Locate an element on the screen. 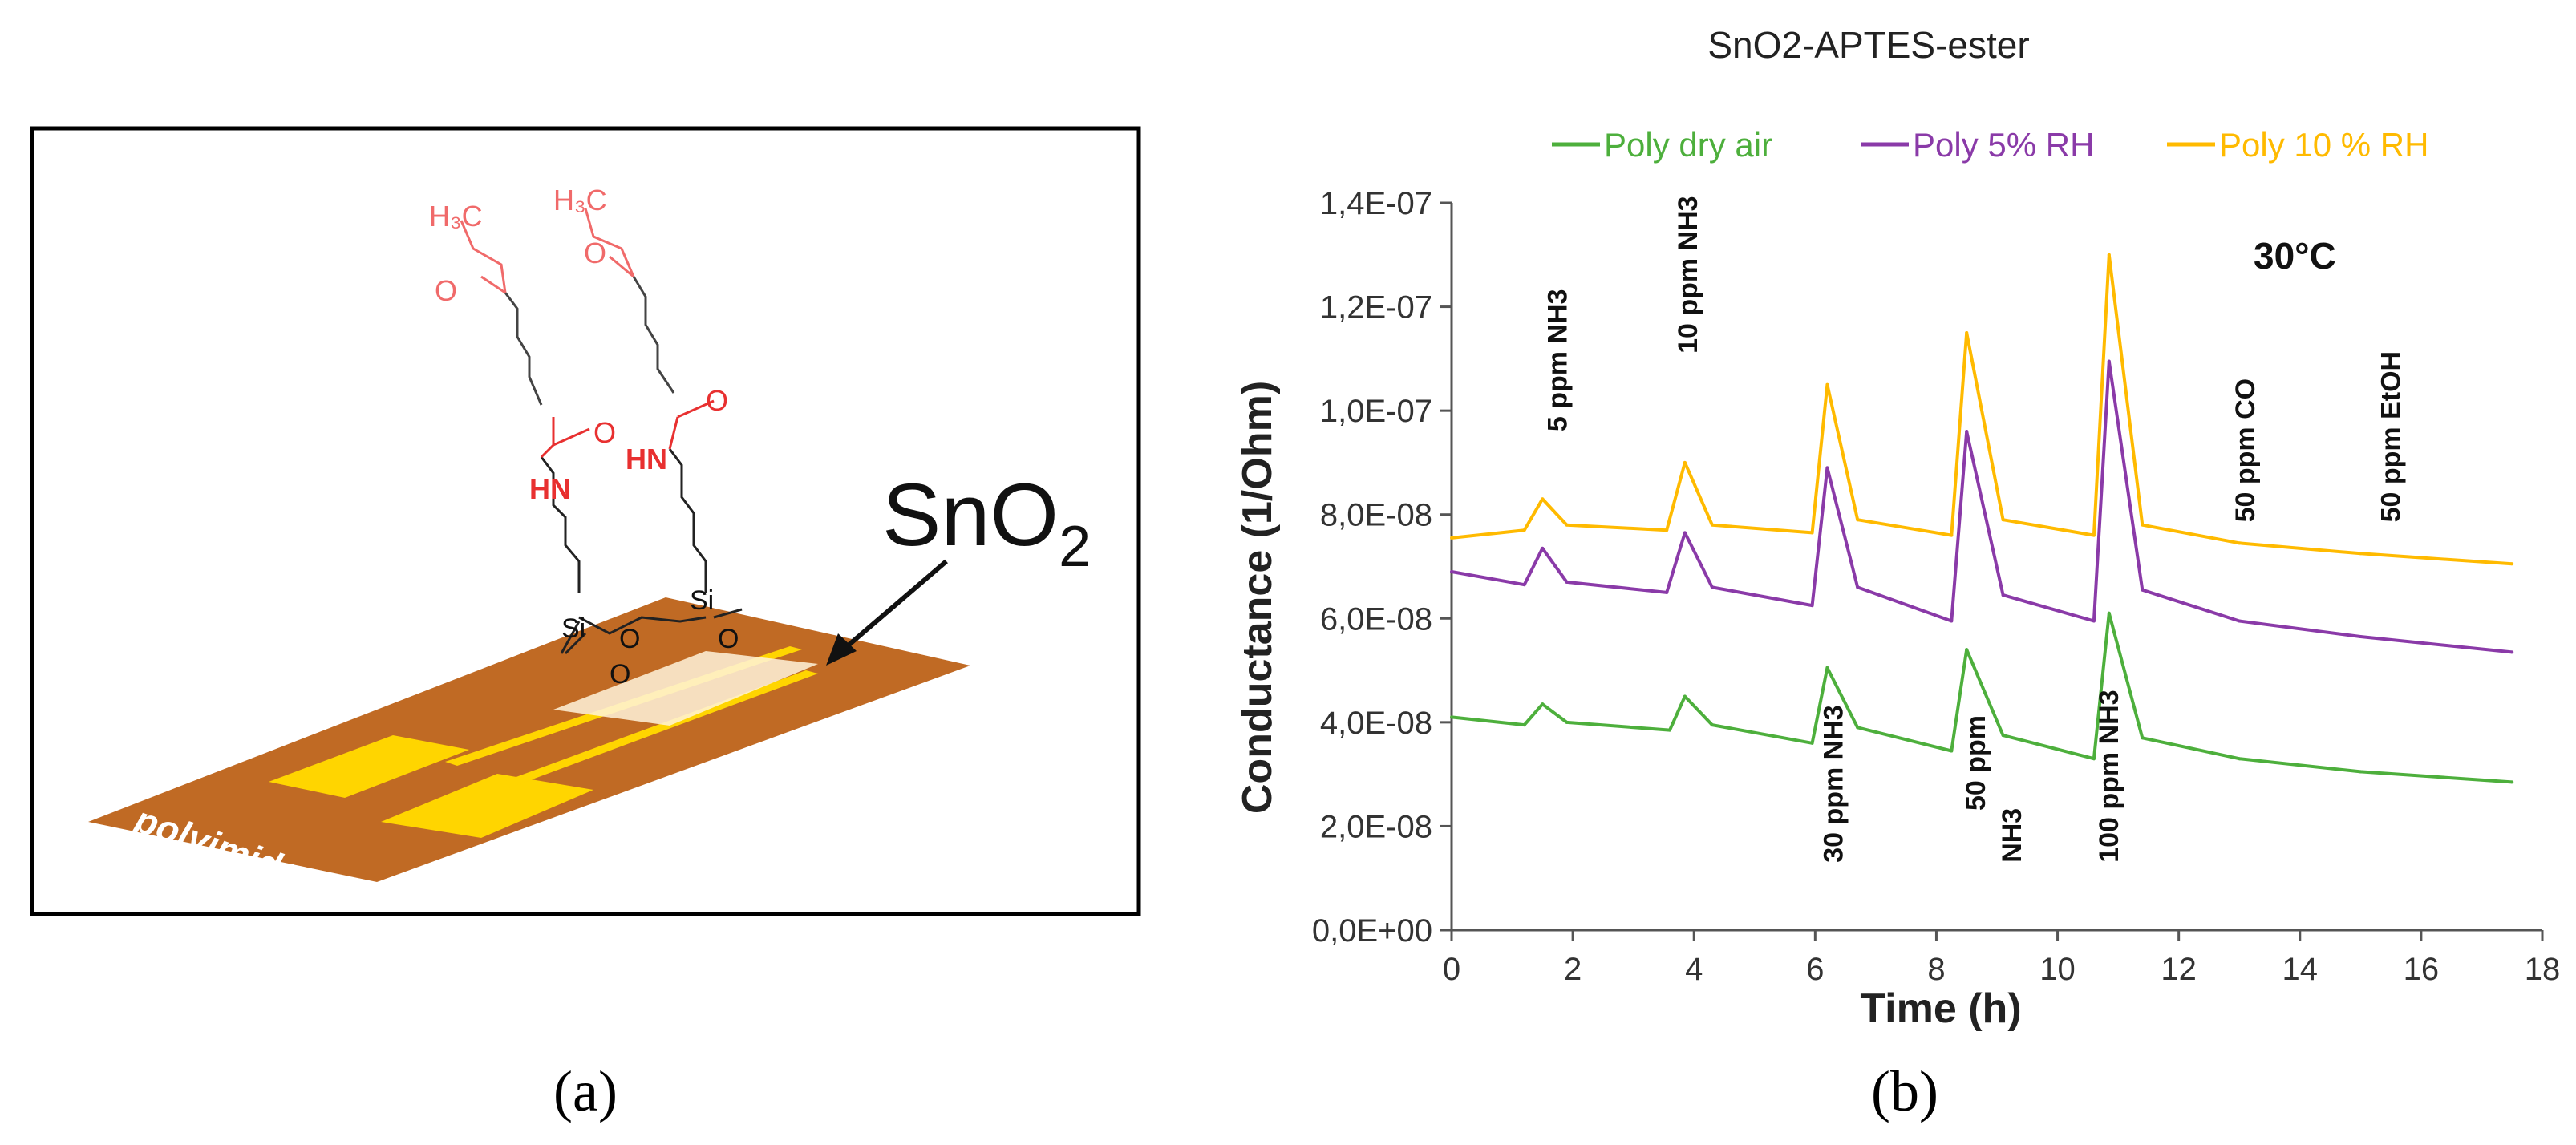  y-tick-label: 1,4E-07 is located at coordinates (1376, 204).